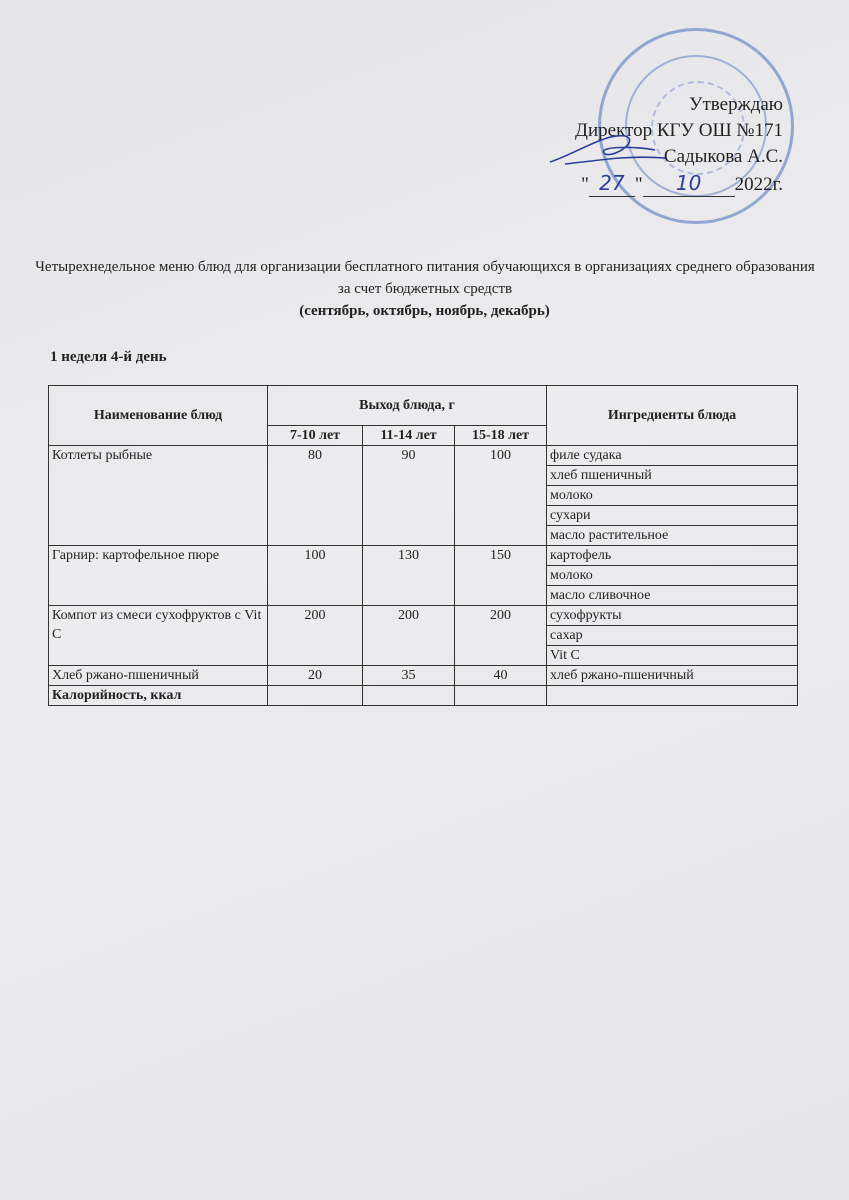 The image size is (849, 1200). Describe the element at coordinates (158, 635) in the screenshot. I see `dish-name: Компот из смеси сухофруктов с Vit C` at that location.